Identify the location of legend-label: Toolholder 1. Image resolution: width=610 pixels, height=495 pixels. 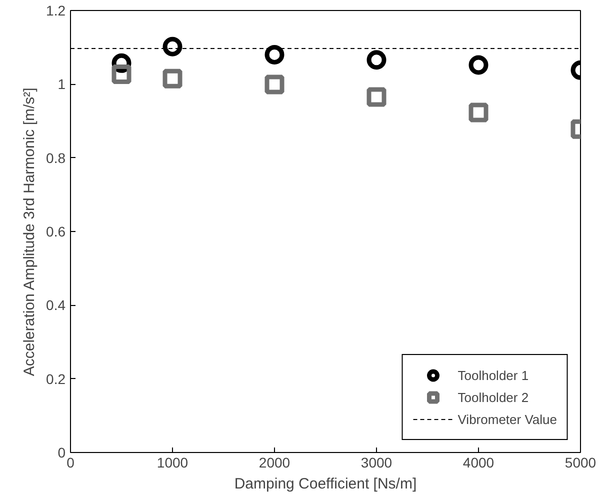
(493, 375).